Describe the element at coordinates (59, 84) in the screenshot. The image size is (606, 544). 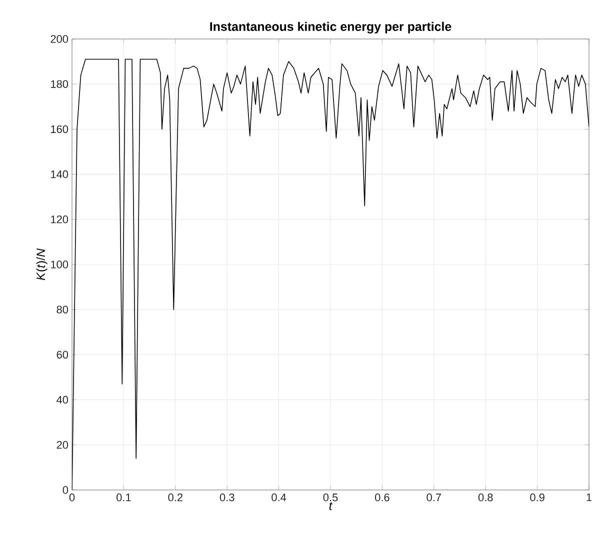
I see `y-tick-label: 180` at that location.